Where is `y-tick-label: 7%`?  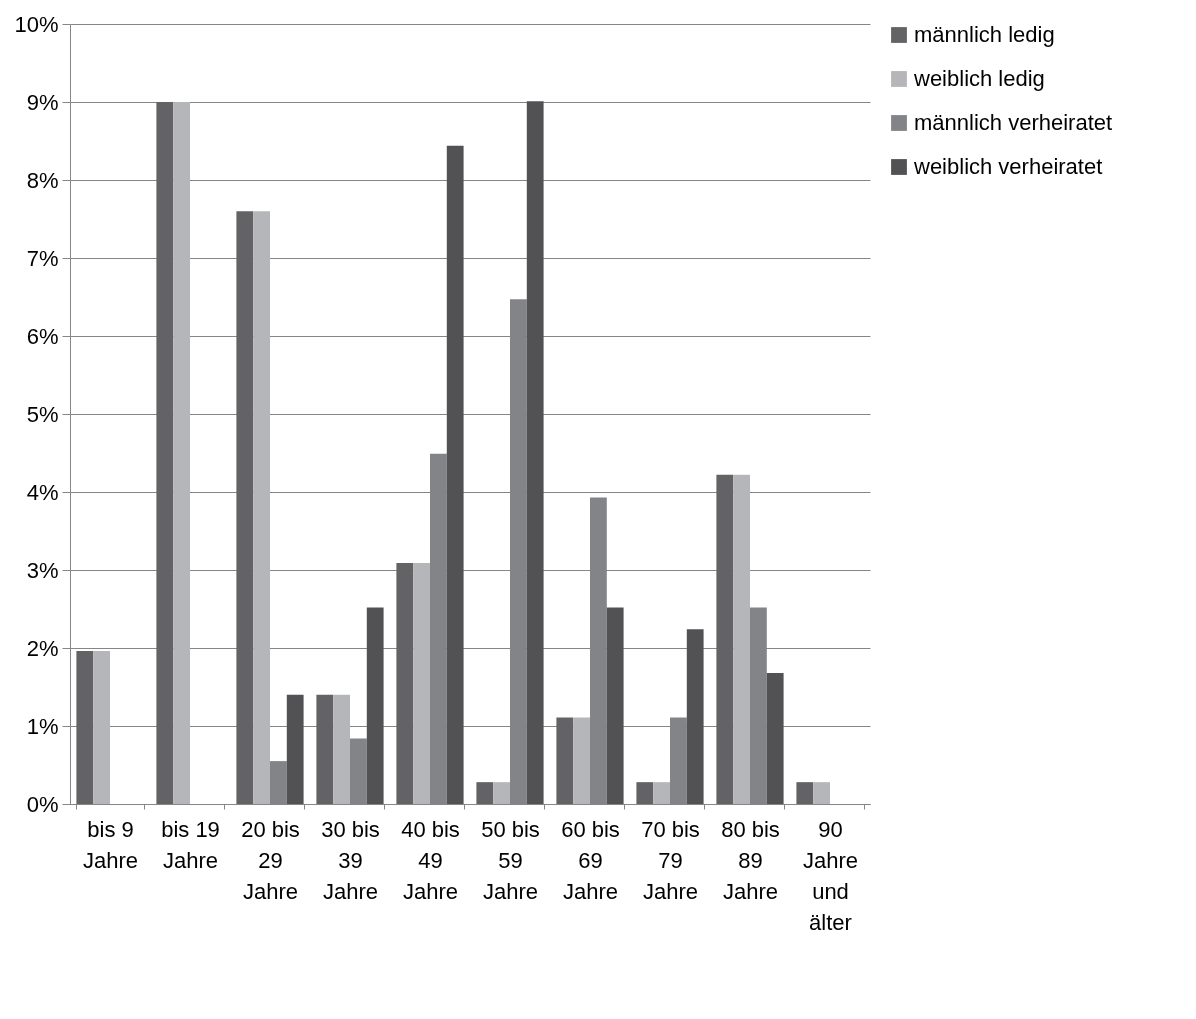
y-tick-label: 7% is located at coordinates (42, 258).